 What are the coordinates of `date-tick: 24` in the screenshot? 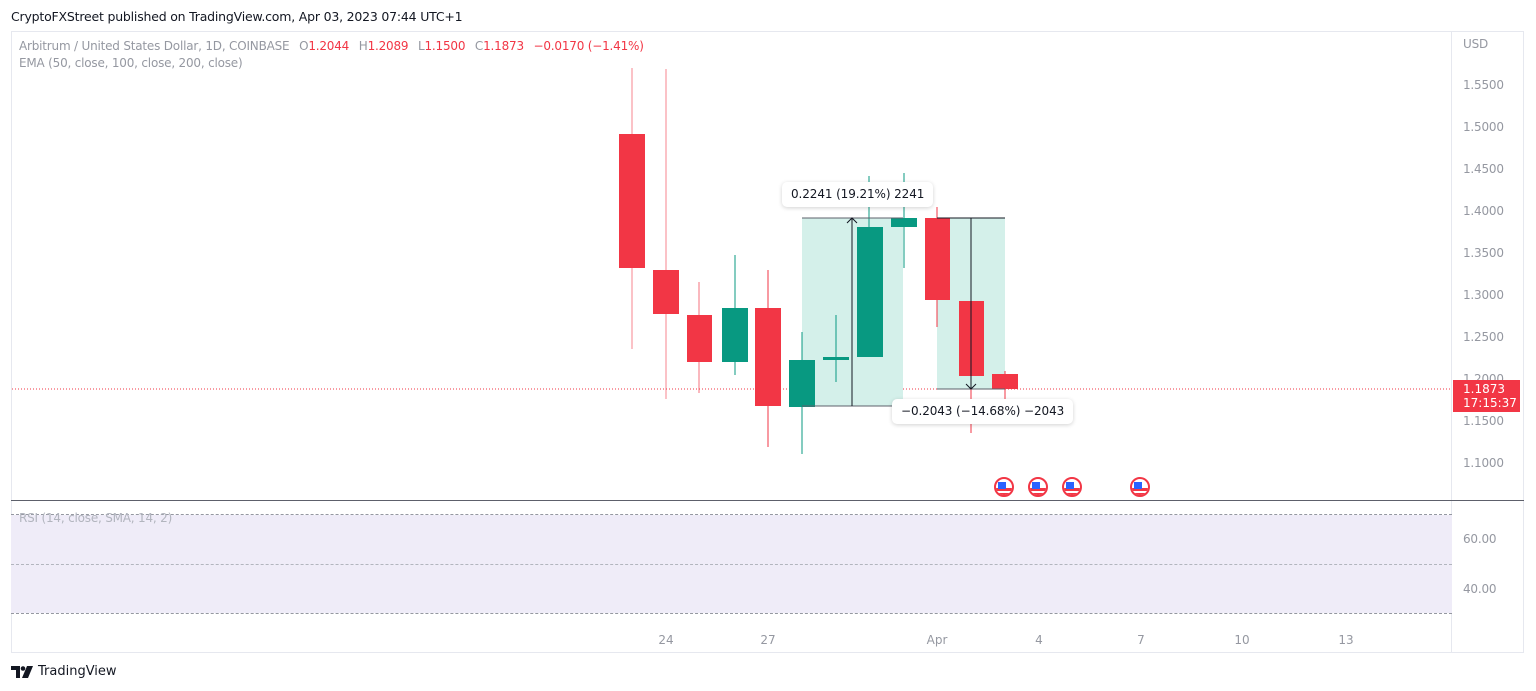 It's located at (666, 640).